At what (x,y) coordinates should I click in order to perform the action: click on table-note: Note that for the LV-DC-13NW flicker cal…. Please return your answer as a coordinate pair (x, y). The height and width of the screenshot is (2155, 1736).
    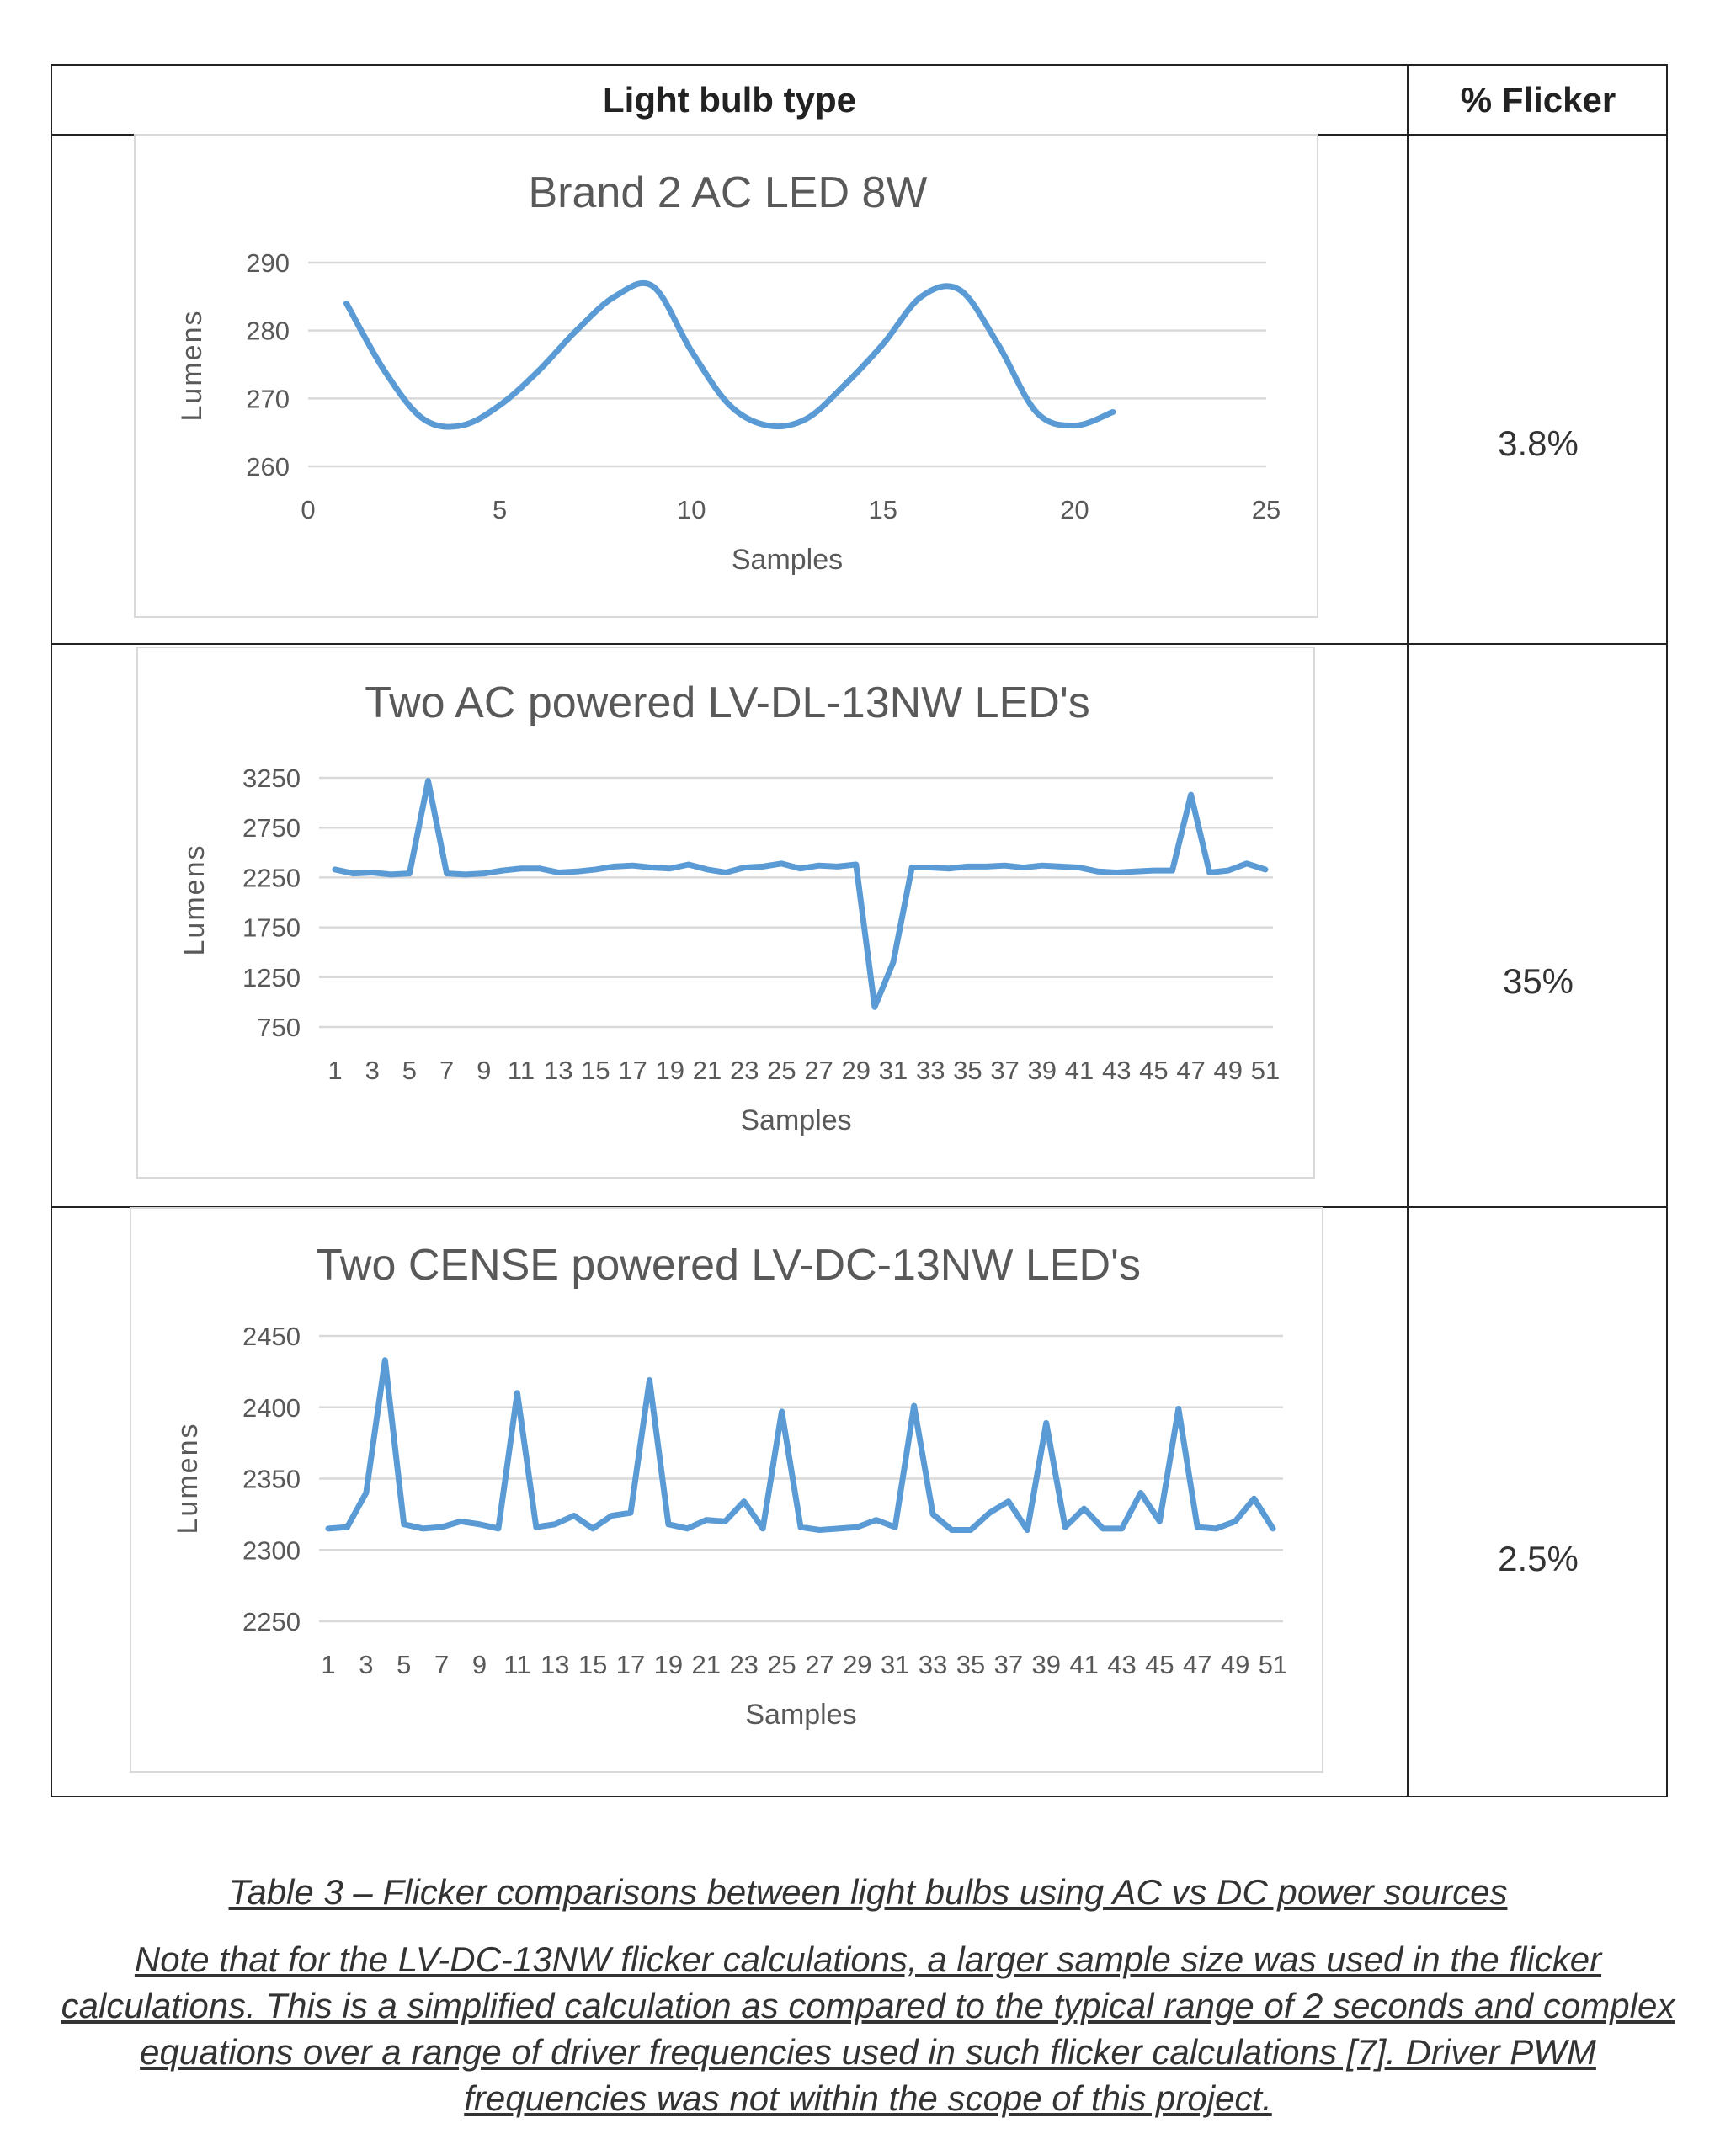
    Looking at the image, I should click on (868, 2029).